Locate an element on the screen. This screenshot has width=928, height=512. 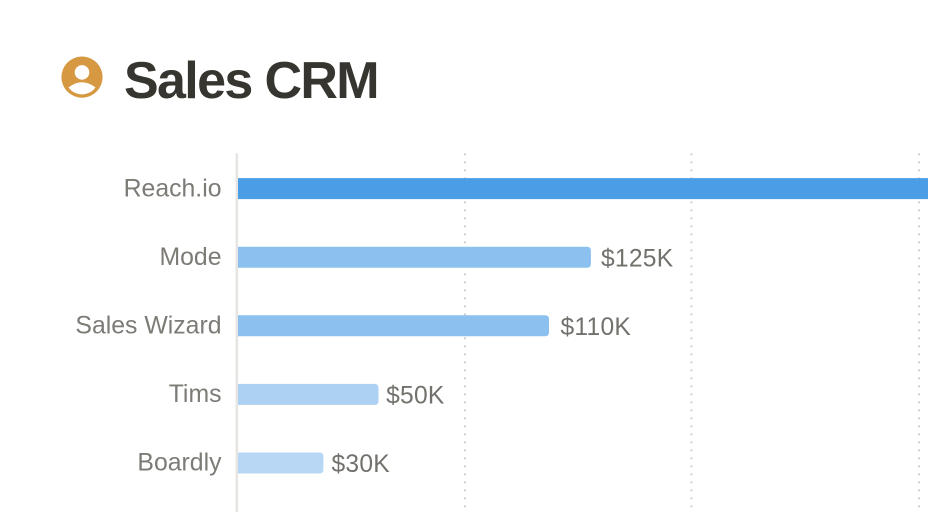
svg-text: $30K is located at coordinates (361, 464).